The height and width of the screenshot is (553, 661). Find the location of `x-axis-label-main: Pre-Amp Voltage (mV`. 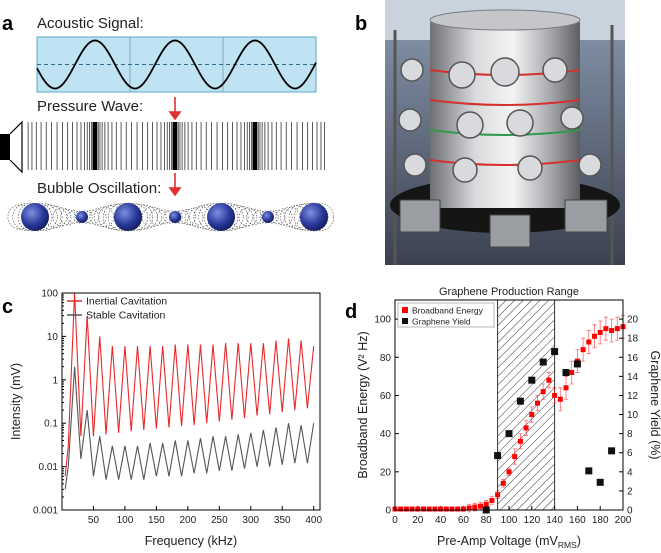

x-axis-label-main: Pre-Amp Voltage (mV is located at coordinates (498, 541).